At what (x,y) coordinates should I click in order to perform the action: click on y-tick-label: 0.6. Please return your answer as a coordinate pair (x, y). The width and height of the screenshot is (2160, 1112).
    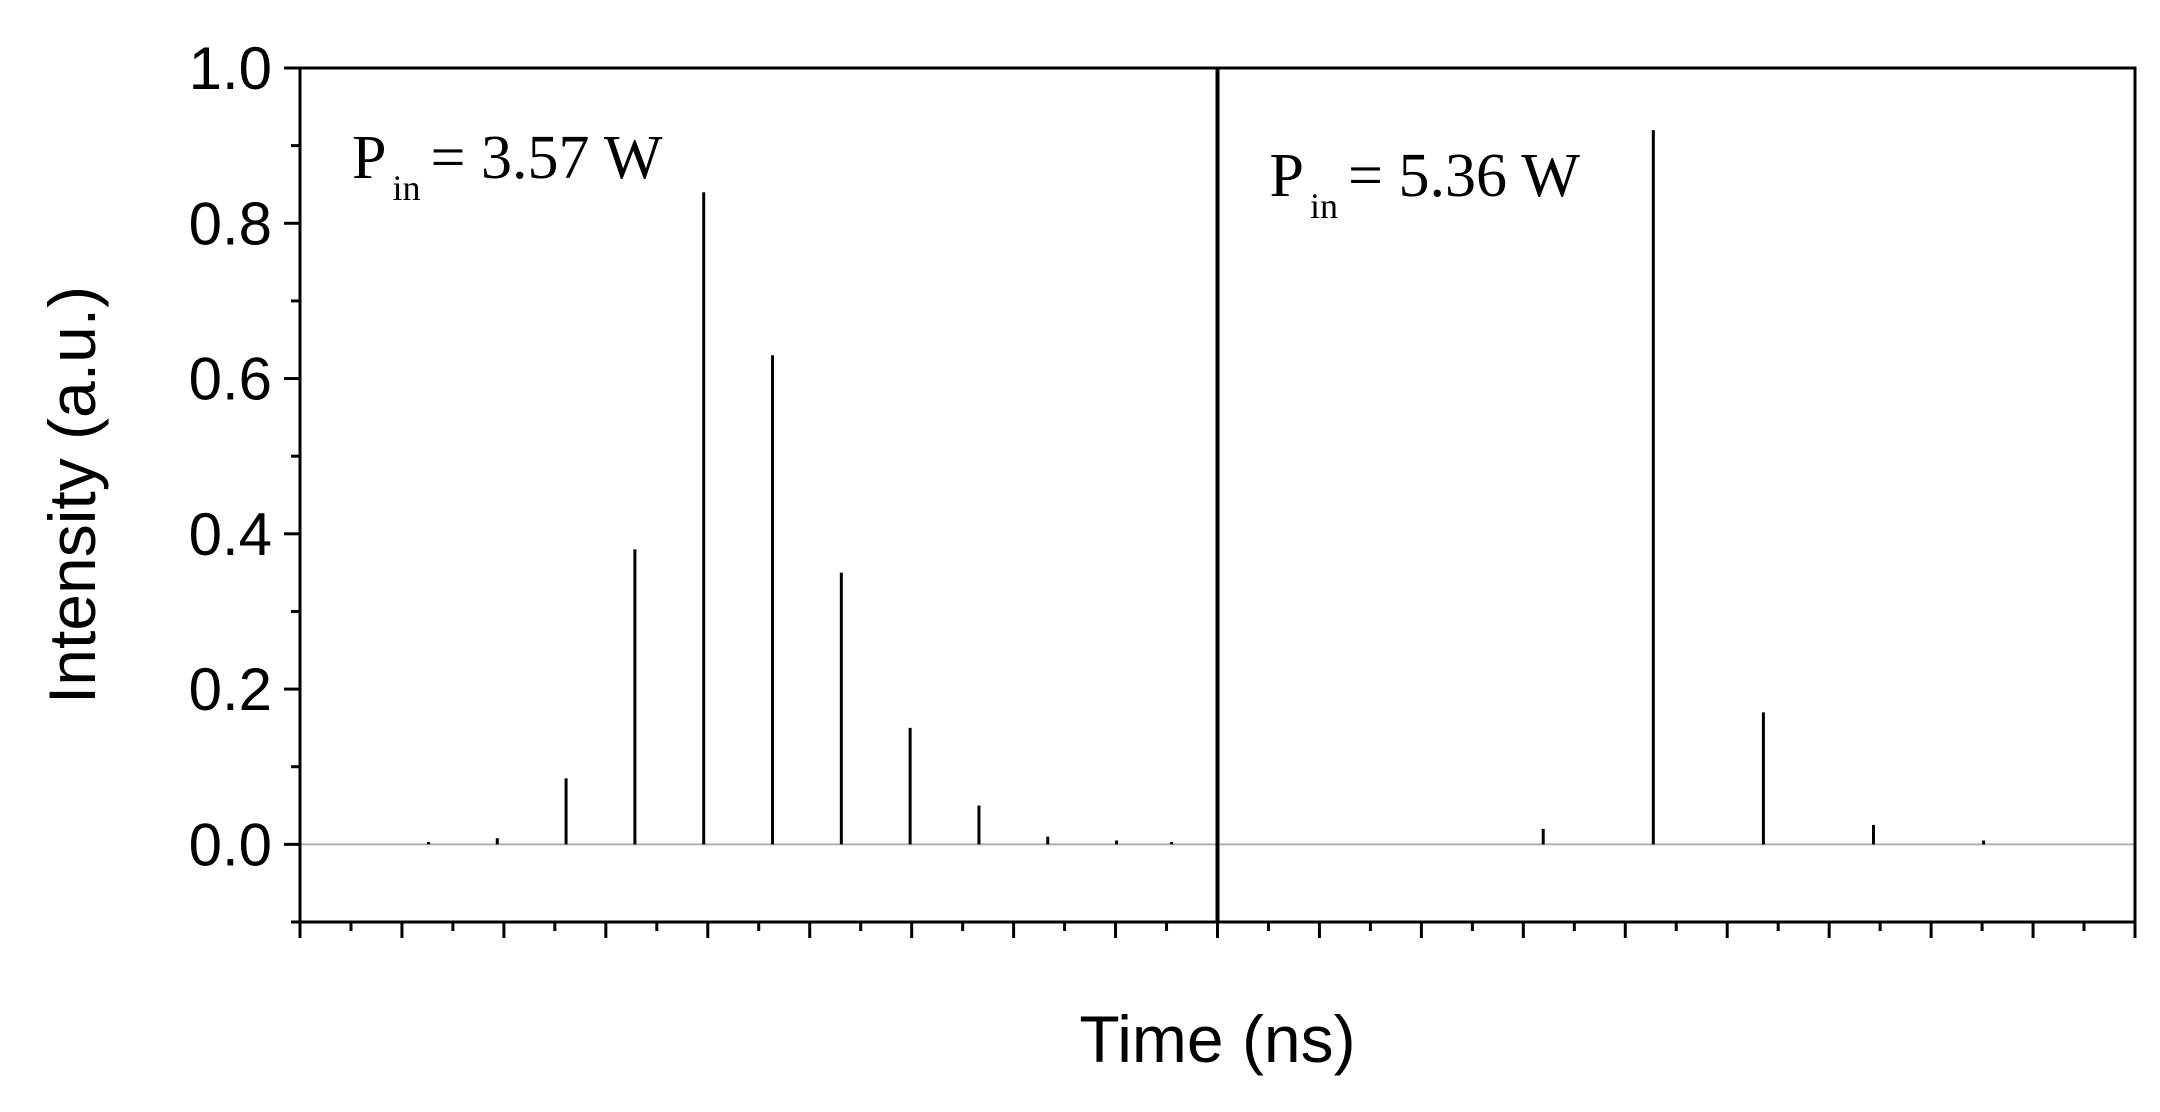
    Looking at the image, I should click on (230, 379).